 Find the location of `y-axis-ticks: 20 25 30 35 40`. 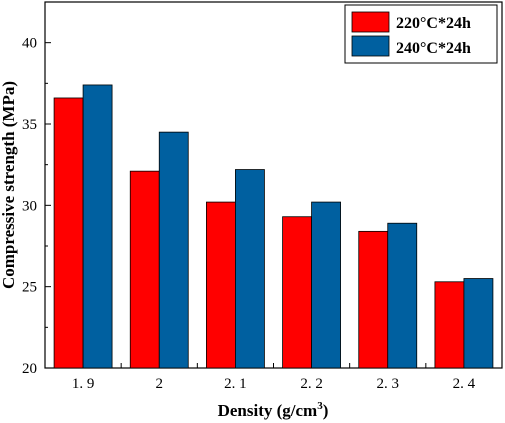

y-axis-ticks: 20 25 30 35 40 is located at coordinates (36, 189).